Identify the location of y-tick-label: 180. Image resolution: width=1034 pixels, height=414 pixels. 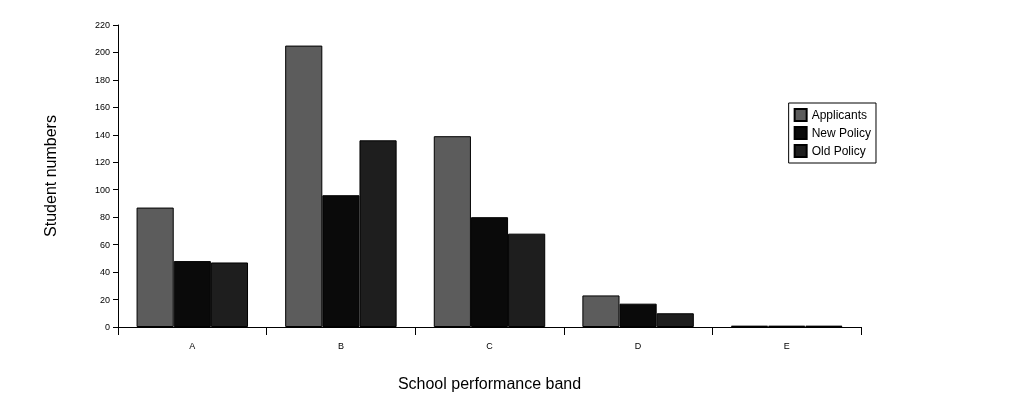
(102, 79).